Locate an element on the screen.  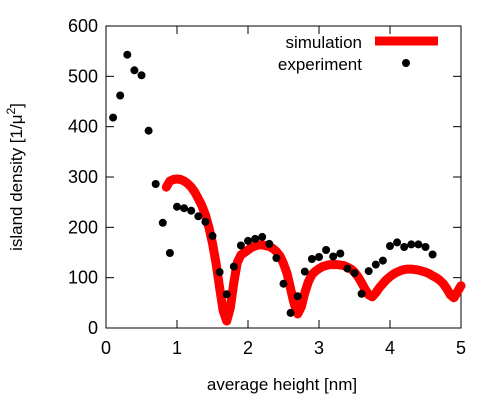
x-axis-label: average height [nm] is located at coordinates (282, 384).